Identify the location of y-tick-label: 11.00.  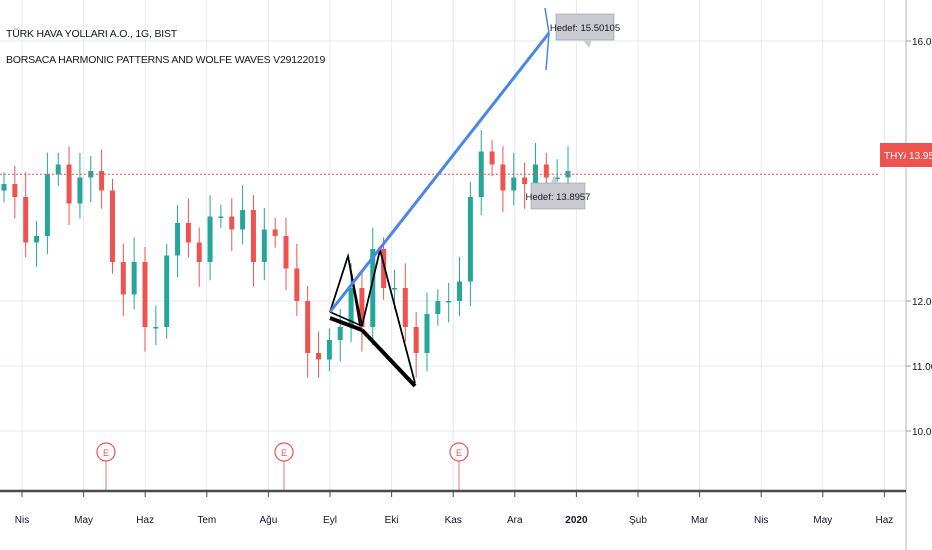
(922, 367).